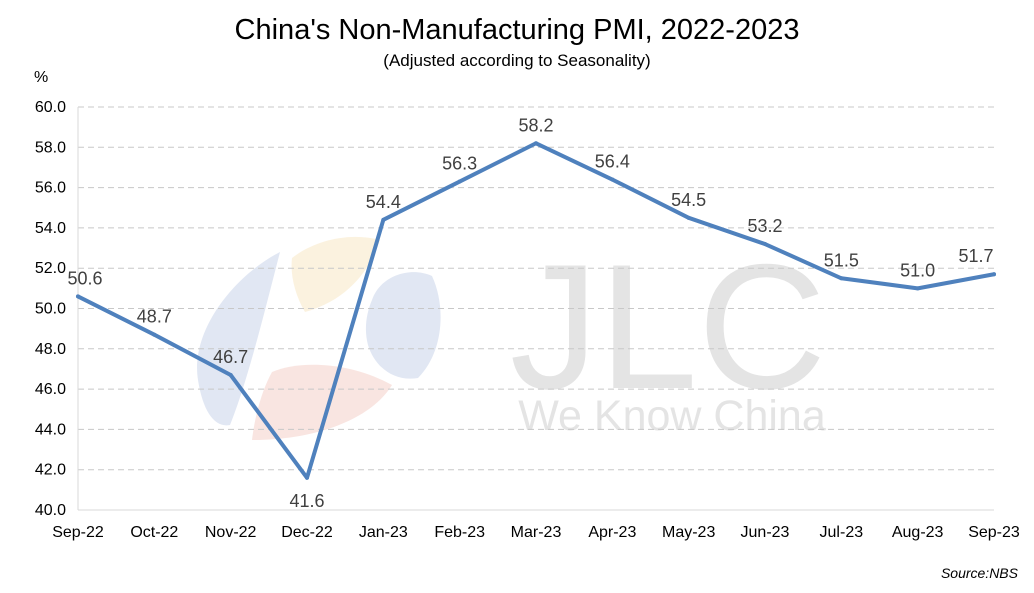 Image resolution: width=1034 pixels, height=593 pixels. What do you see at coordinates (517, 60) in the screenshot?
I see `chart-subtitle: (Adjusted according to Seasonality)` at bounding box center [517, 60].